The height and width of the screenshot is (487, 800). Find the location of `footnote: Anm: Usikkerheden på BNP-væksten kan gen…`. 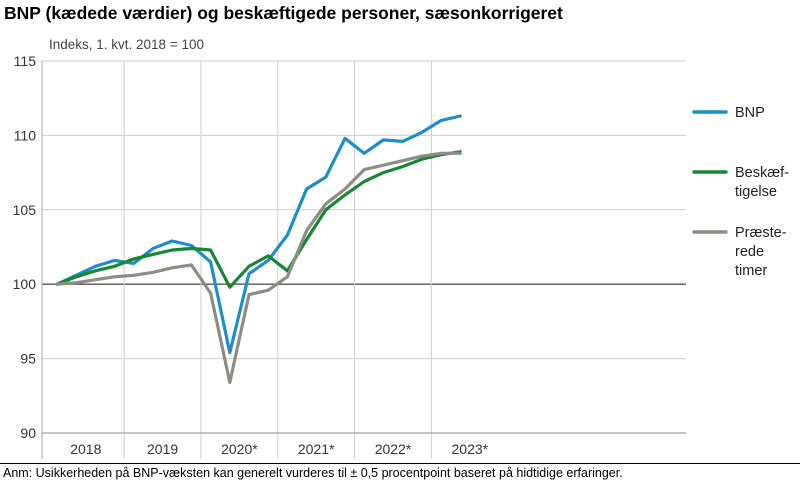

footnote: Anm: Usikkerheden på BNP-væksten kan gen… is located at coordinates (313, 473).